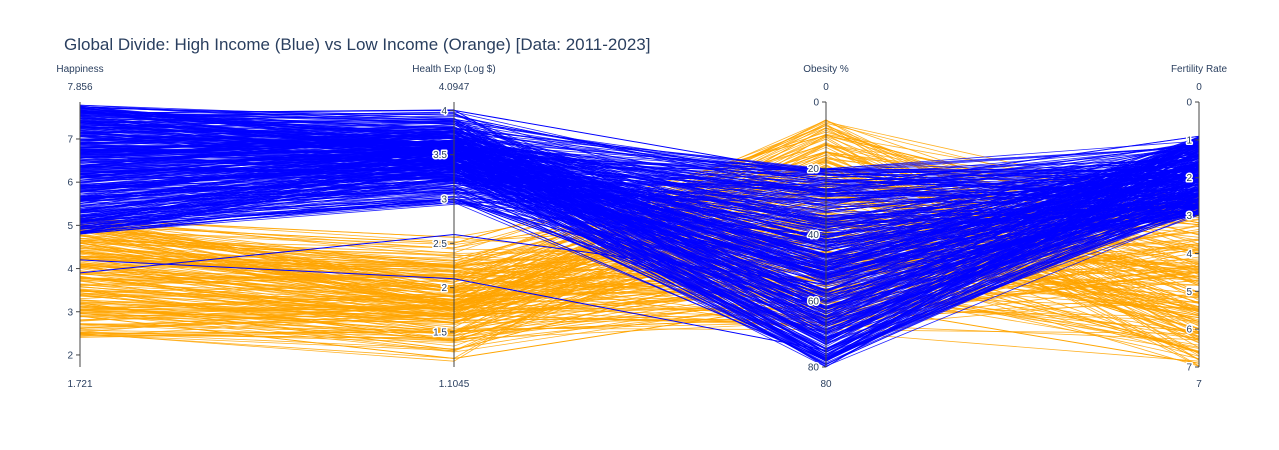 This screenshot has width=1279, height=450. What do you see at coordinates (79, 384) in the screenshot?
I see `axis-range-min: 1.721` at bounding box center [79, 384].